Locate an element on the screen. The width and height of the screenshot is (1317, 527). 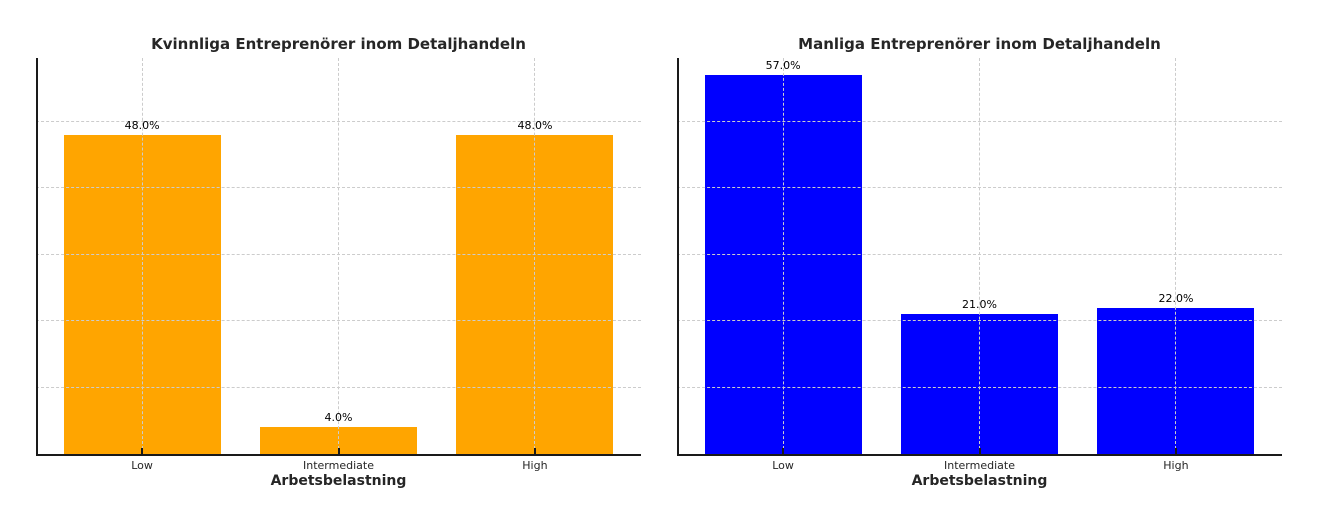
bar-value-label: 21.0% is located at coordinates (979, 305).